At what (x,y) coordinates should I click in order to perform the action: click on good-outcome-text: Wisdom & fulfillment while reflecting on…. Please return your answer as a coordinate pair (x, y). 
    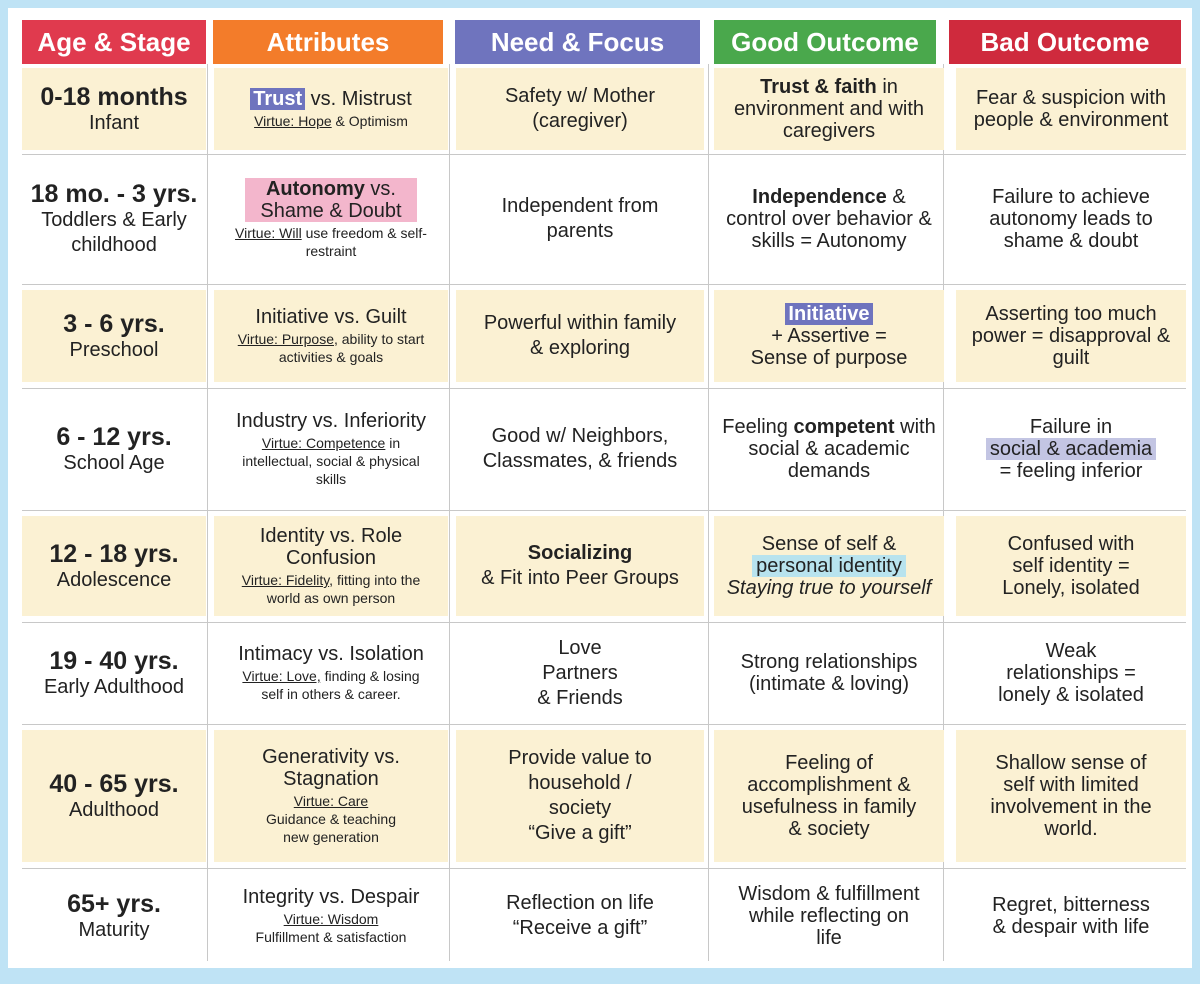
    Looking at the image, I should click on (829, 916).